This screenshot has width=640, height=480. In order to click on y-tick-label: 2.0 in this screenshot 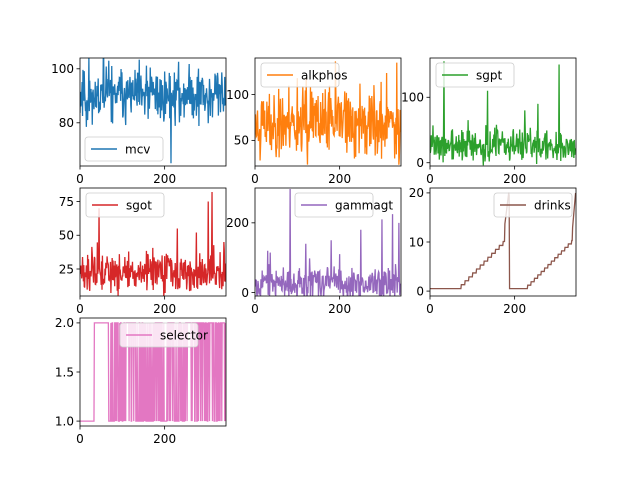, I will do `click(64, 323)`.